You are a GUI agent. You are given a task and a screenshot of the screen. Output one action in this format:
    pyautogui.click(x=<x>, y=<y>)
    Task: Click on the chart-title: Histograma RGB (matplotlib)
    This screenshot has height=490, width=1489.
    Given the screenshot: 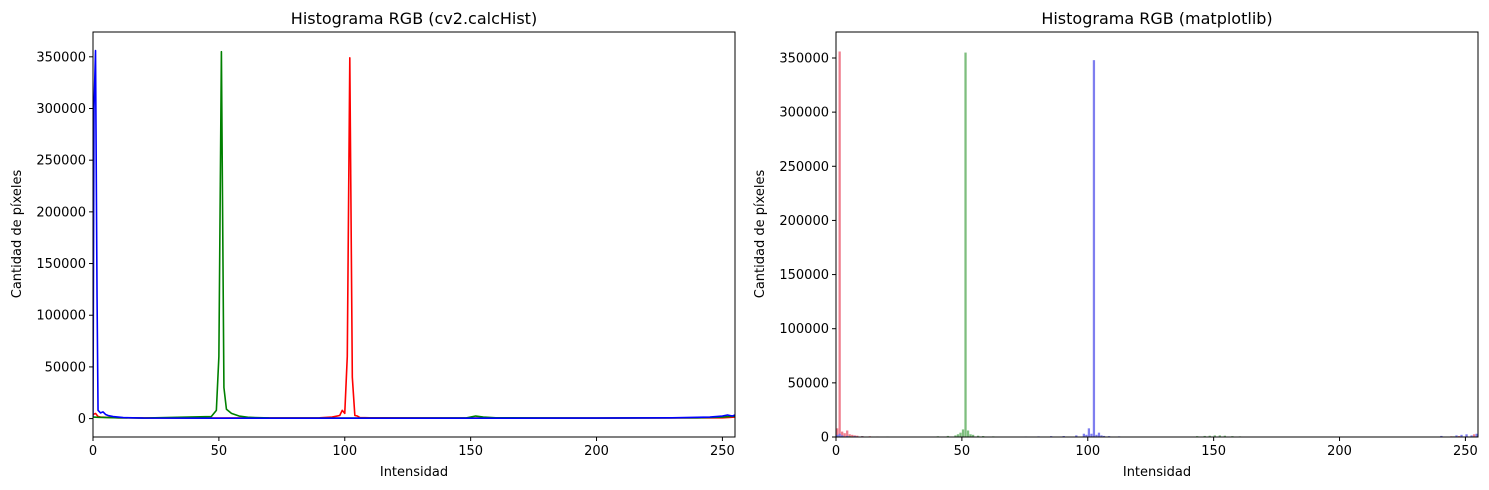 What is the action you would take?
    pyautogui.click(x=1156, y=18)
    